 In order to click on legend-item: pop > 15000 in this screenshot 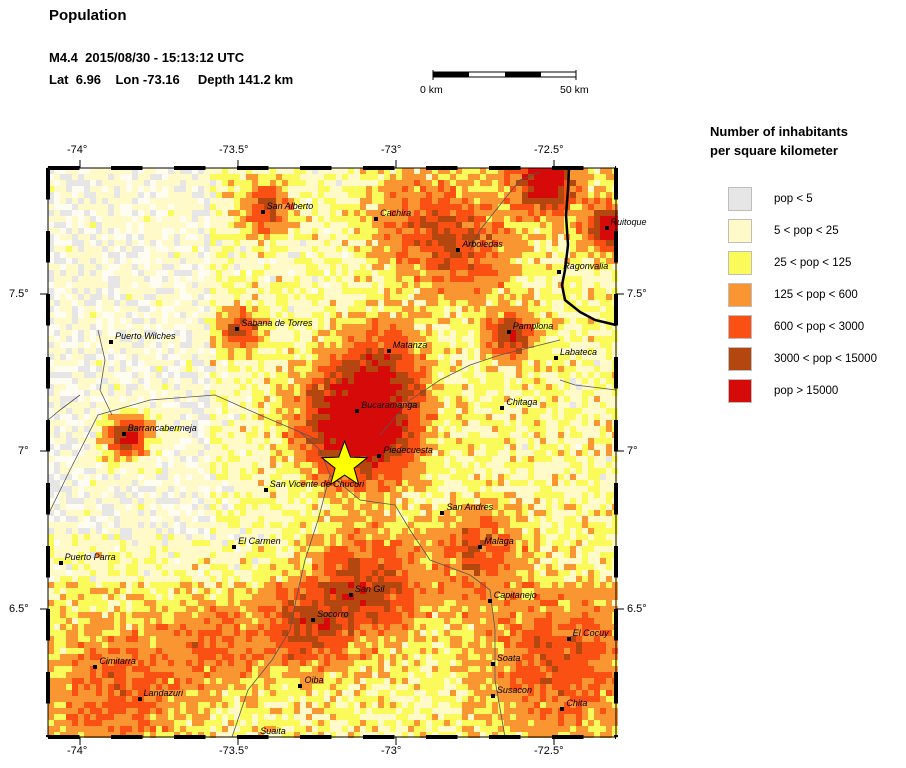, I will do `click(783, 391)`.